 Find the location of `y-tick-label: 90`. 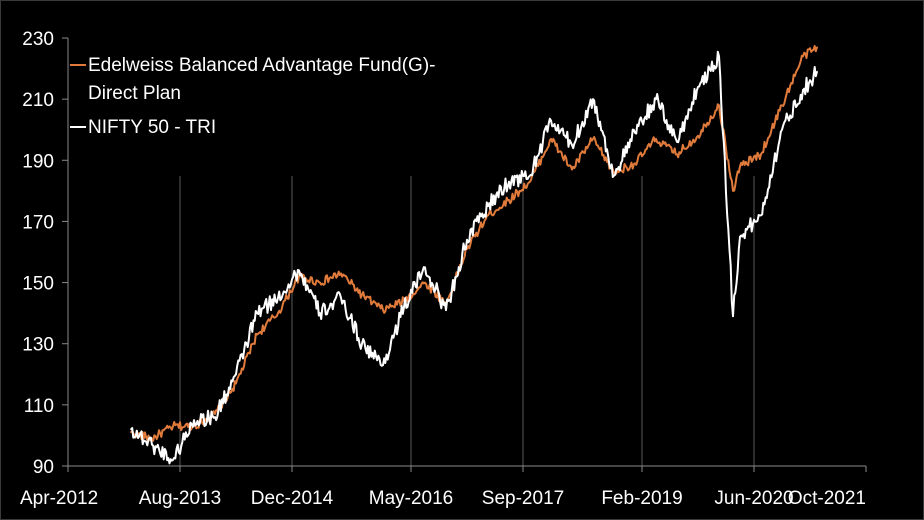

y-tick-label: 90 is located at coordinates (43, 467).